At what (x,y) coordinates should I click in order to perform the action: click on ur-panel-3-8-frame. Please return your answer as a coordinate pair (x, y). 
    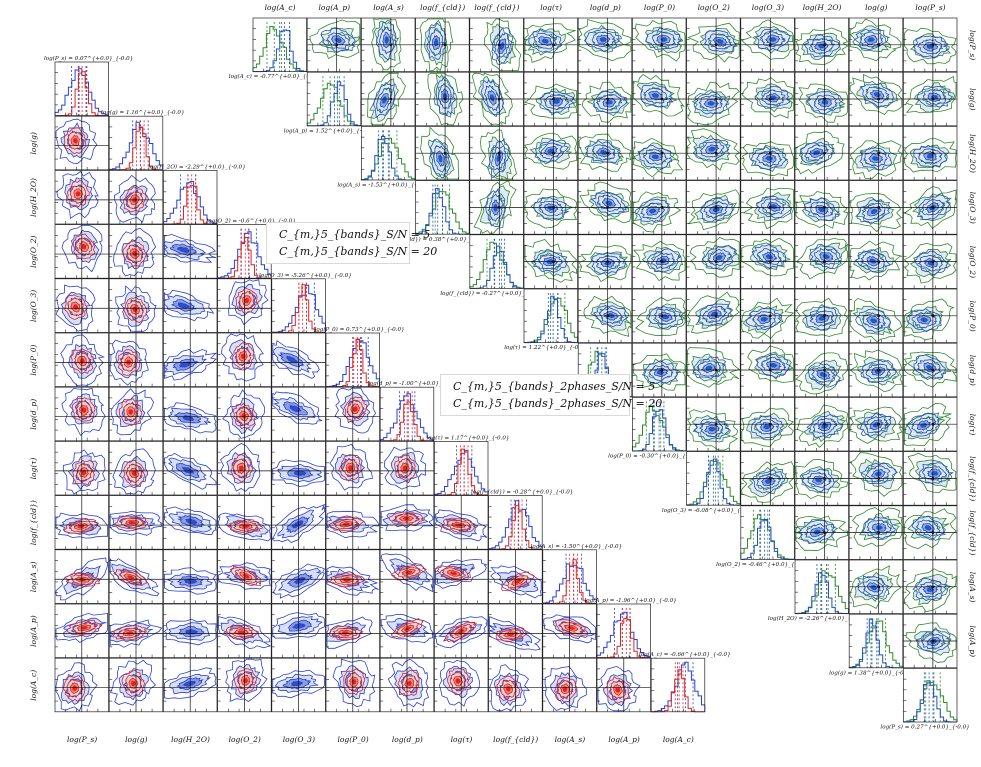
    Looking at the image, I should click on (659, 153).